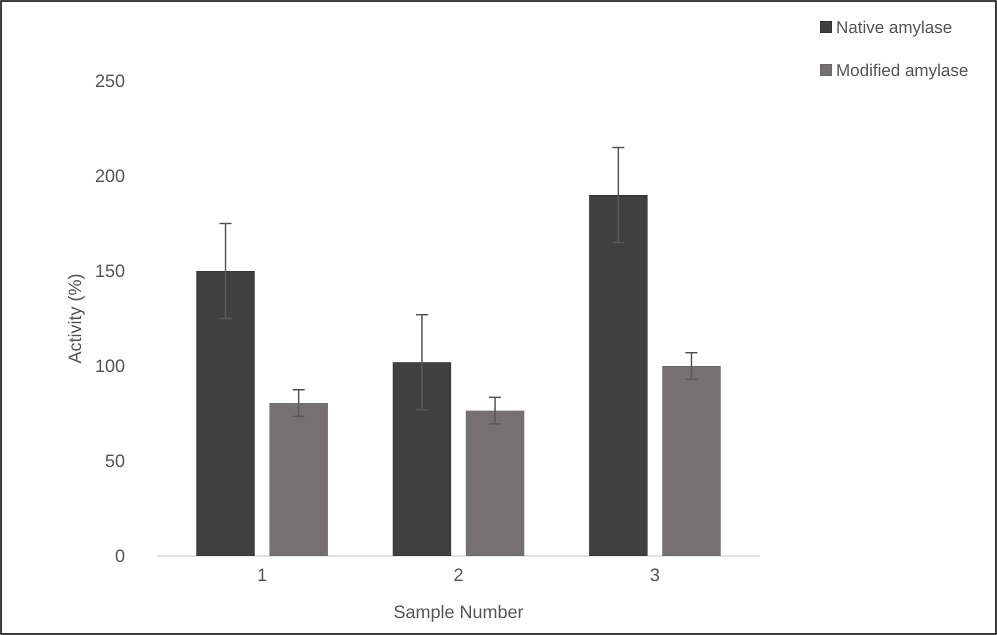 The width and height of the screenshot is (997, 635). What do you see at coordinates (109, 270) in the screenshot?
I see `y-tick-label: 150` at bounding box center [109, 270].